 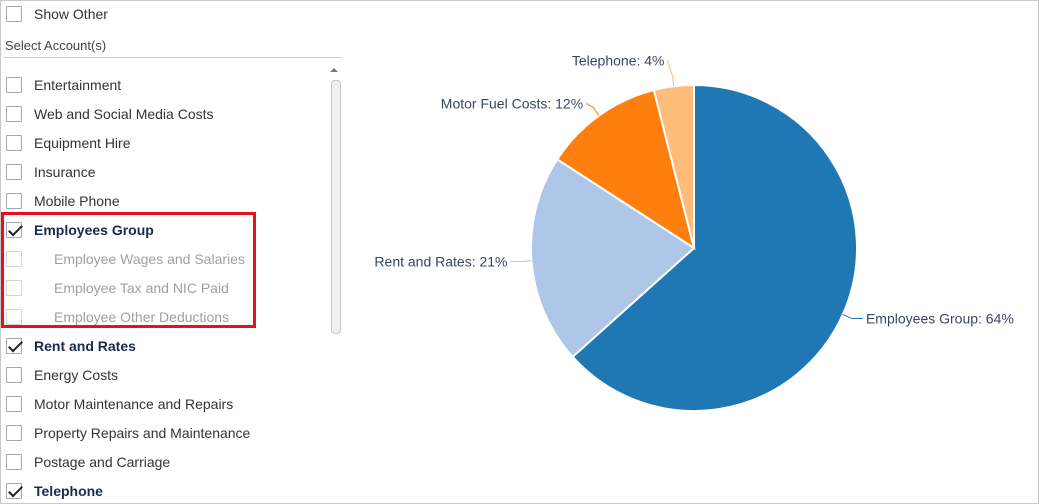 I want to click on account-label: Energy Costs, so click(x=76, y=375).